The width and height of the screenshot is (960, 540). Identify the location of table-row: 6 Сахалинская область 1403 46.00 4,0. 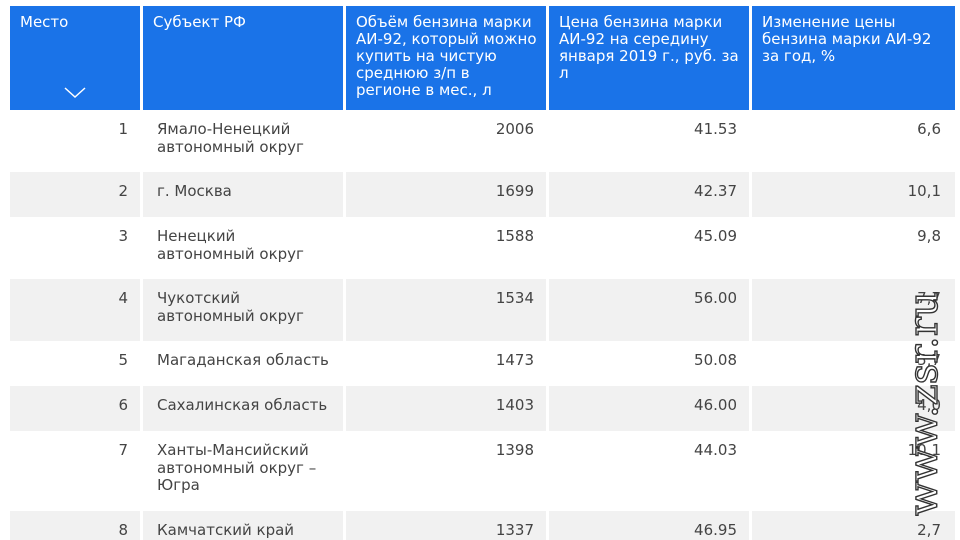
(480, 408).